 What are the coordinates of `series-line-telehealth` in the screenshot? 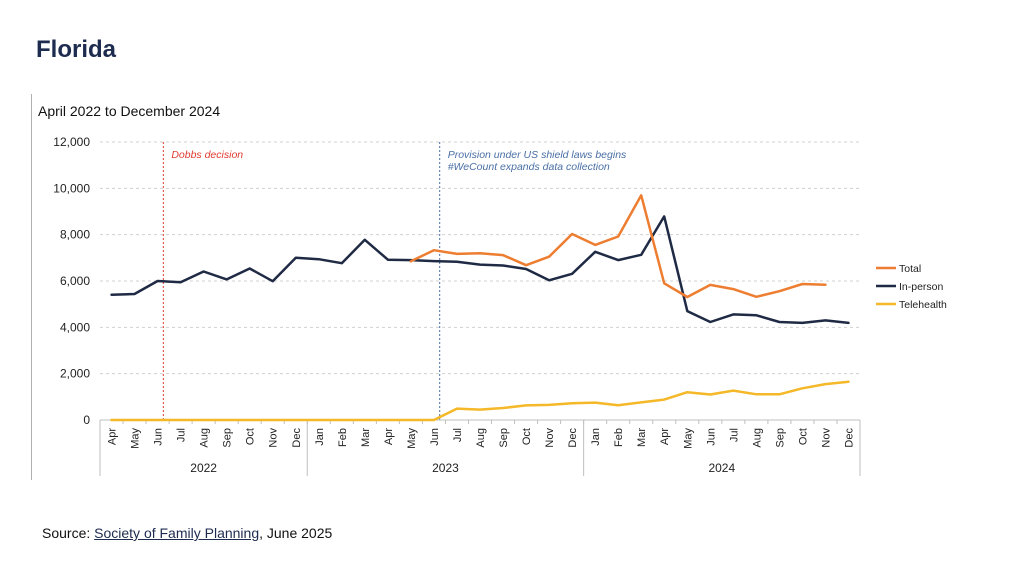 It's located at (480, 401).